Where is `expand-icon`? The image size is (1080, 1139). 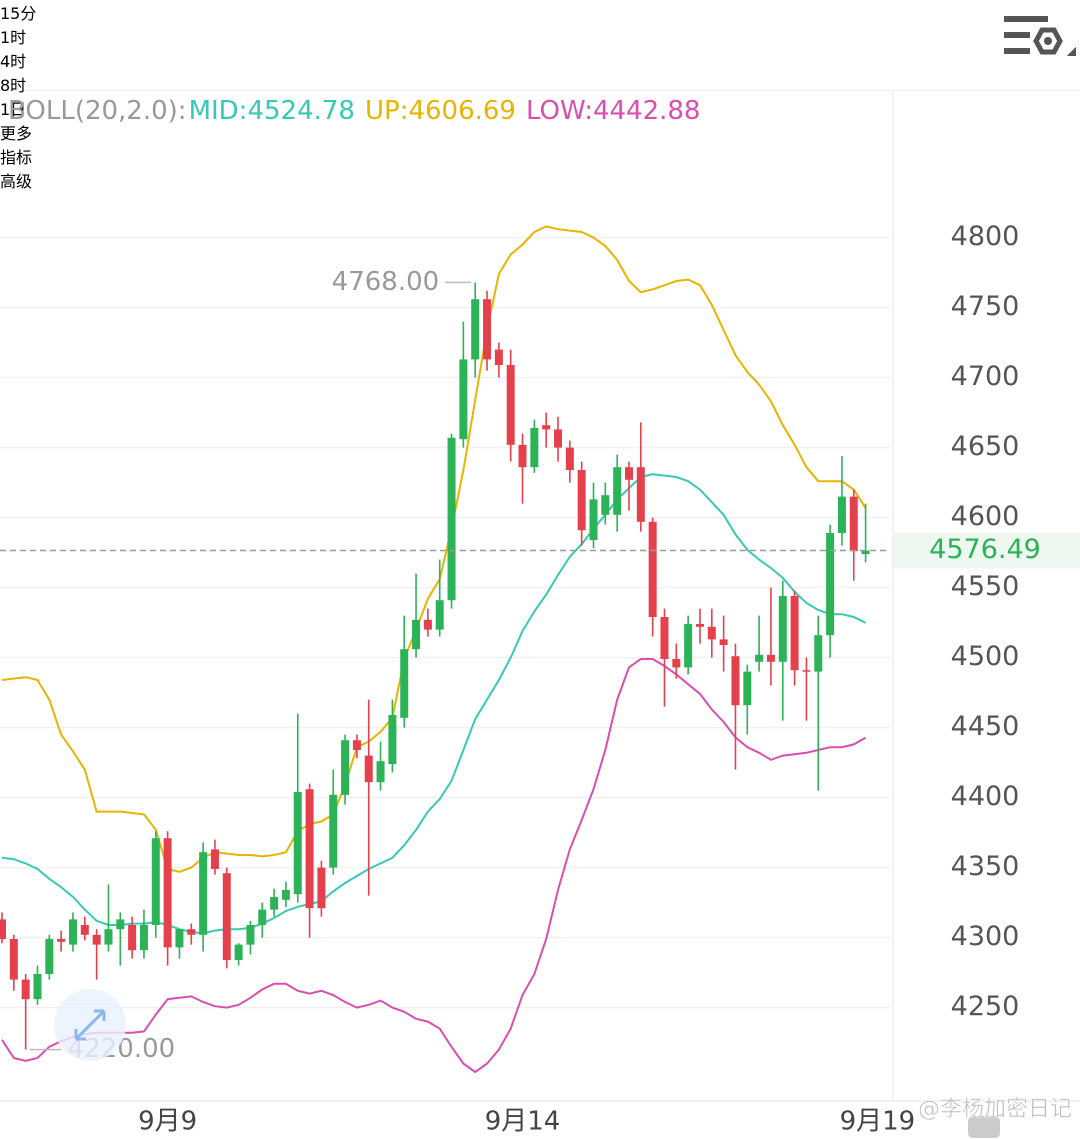 expand-icon is located at coordinates (90, 1025).